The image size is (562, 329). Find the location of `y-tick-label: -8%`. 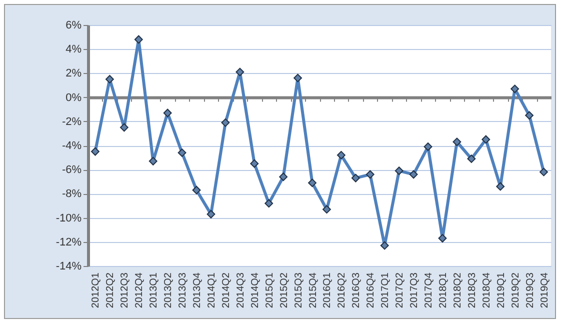

y-tick-label: -8% is located at coordinates (72, 194).